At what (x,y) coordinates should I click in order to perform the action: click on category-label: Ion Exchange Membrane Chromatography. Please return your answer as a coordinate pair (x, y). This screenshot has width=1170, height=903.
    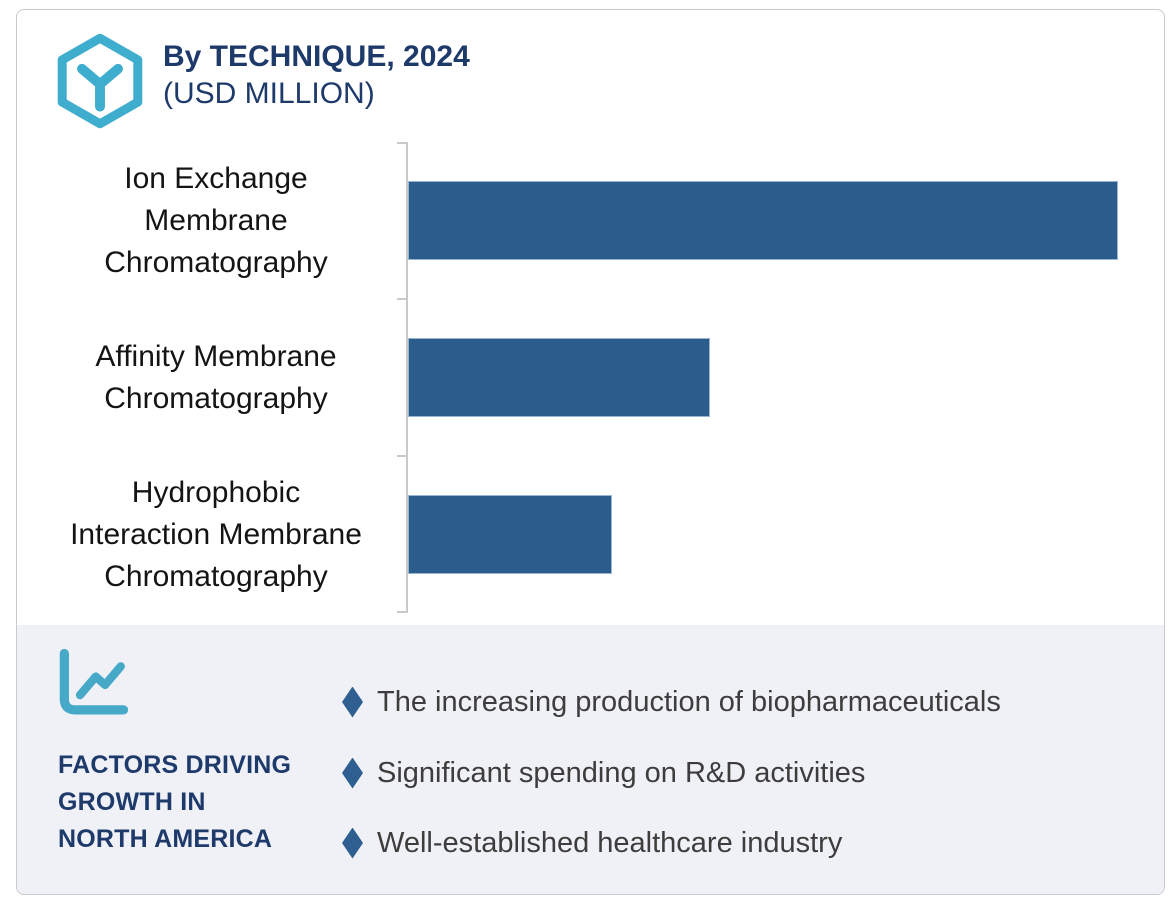
    Looking at the image, I should click on (216, 220).